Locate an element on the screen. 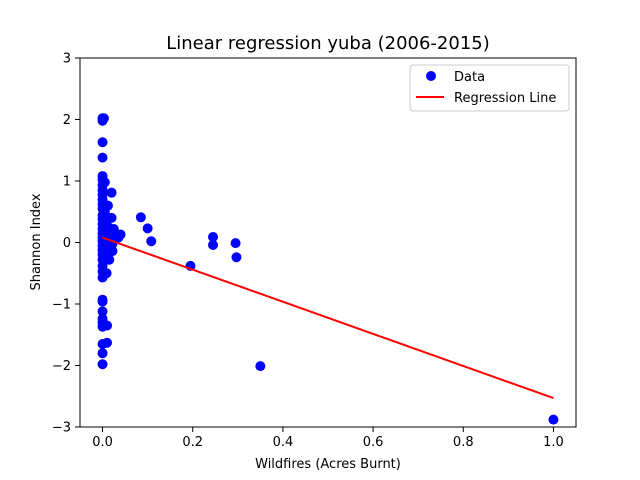 Image resolution: width=640 pixels, height=480 pixels. legend-label-data: Data is located at coordinates (469, 77).